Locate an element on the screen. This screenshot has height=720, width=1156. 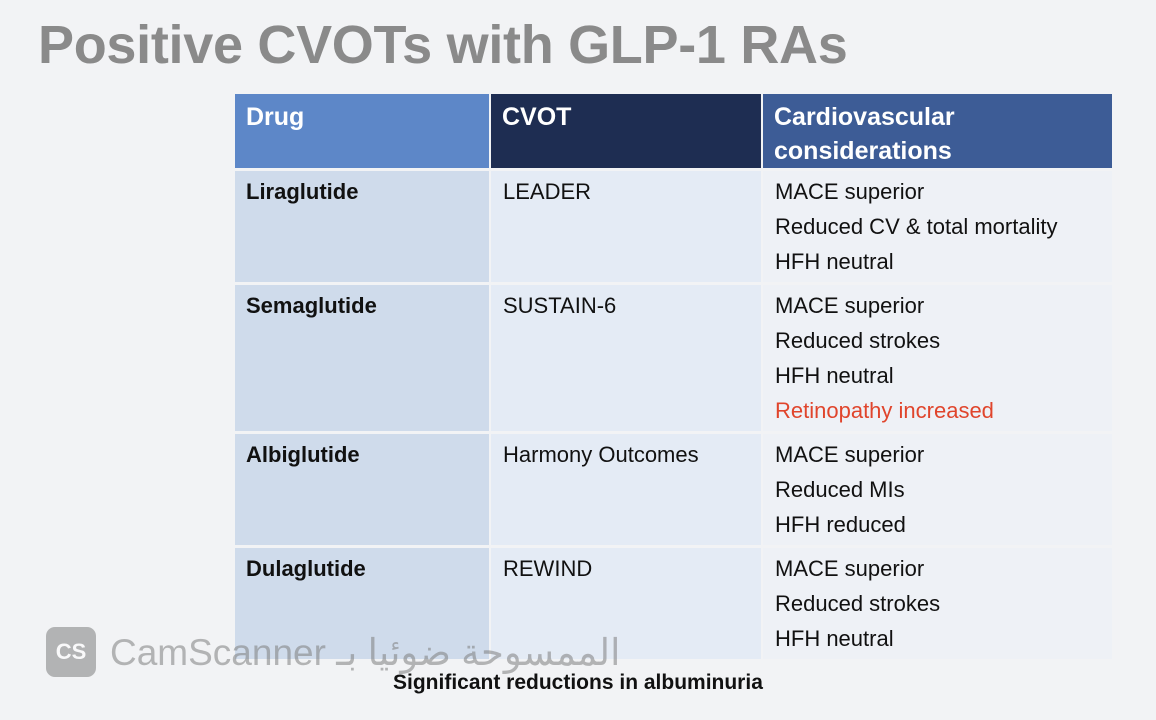
footer-note: Significant reductions in albuminuria is located at coordinates (578, 682).